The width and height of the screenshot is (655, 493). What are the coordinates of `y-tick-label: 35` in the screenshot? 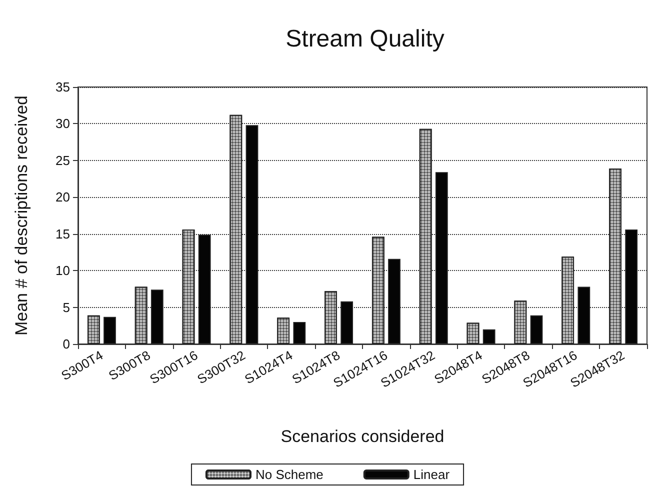 It's located at (63, 87).